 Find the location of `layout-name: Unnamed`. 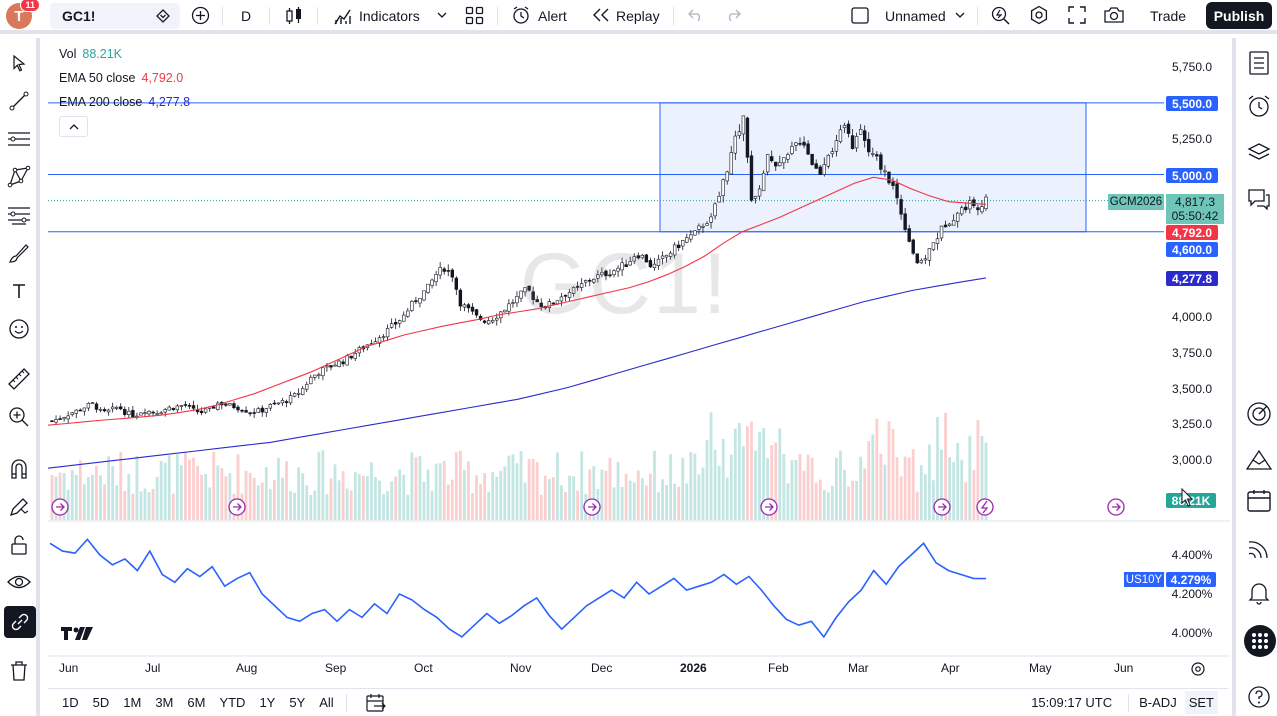

layout-name: Unnamed is located at coordinates (915, 16).